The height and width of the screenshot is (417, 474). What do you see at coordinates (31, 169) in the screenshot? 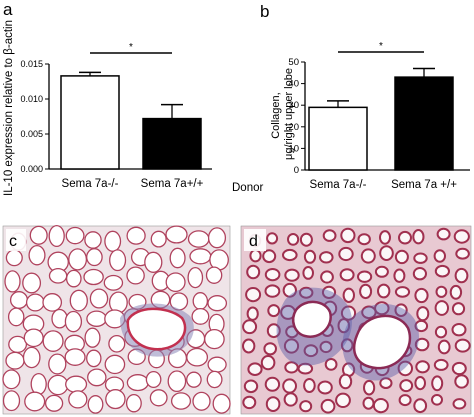
I see `chart-a-ytick-label: 0.000` at bounding box center [31, 169].